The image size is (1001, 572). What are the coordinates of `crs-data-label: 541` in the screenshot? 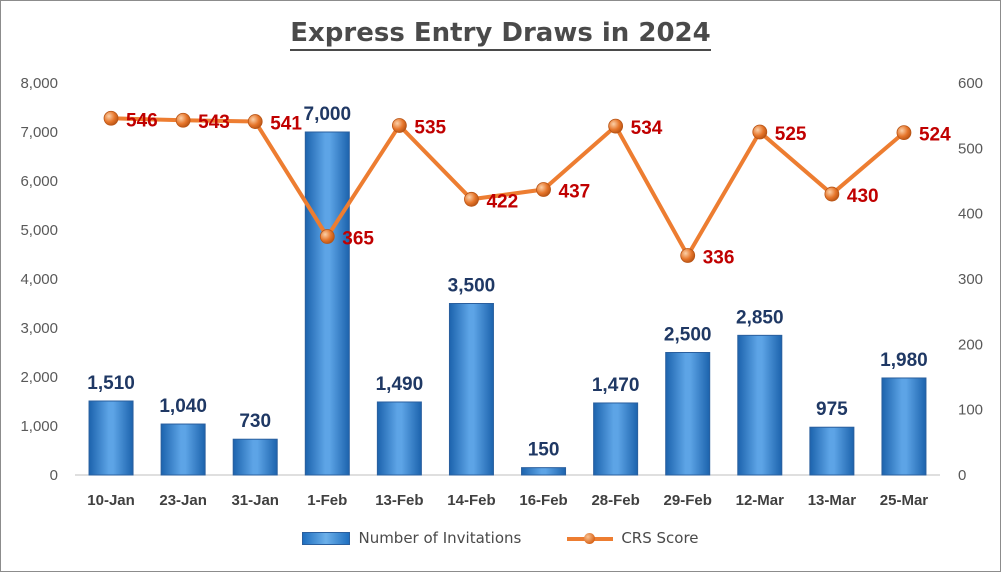 It's located at (286, 124).